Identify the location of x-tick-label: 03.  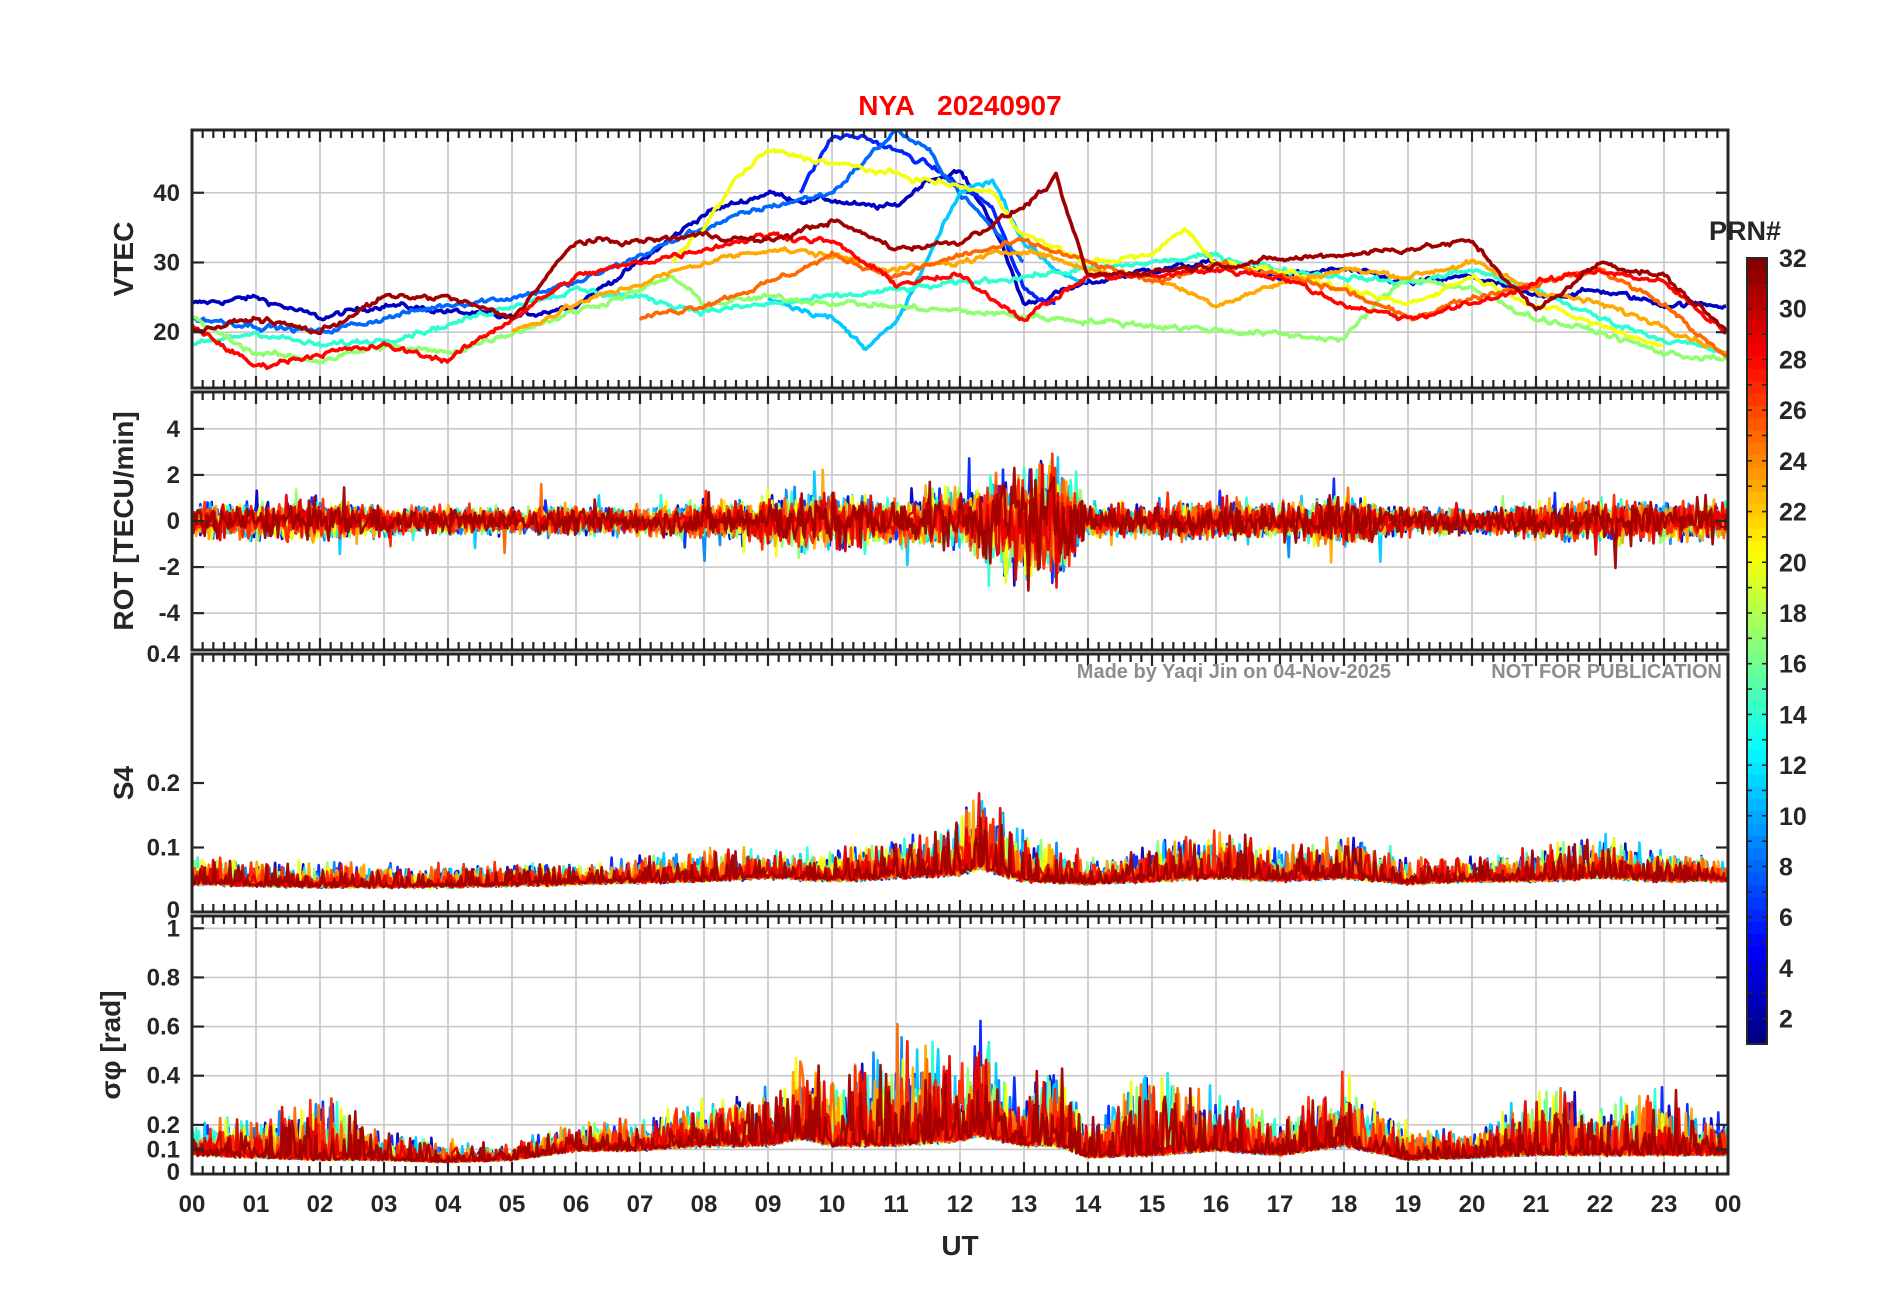
(384, 1204).